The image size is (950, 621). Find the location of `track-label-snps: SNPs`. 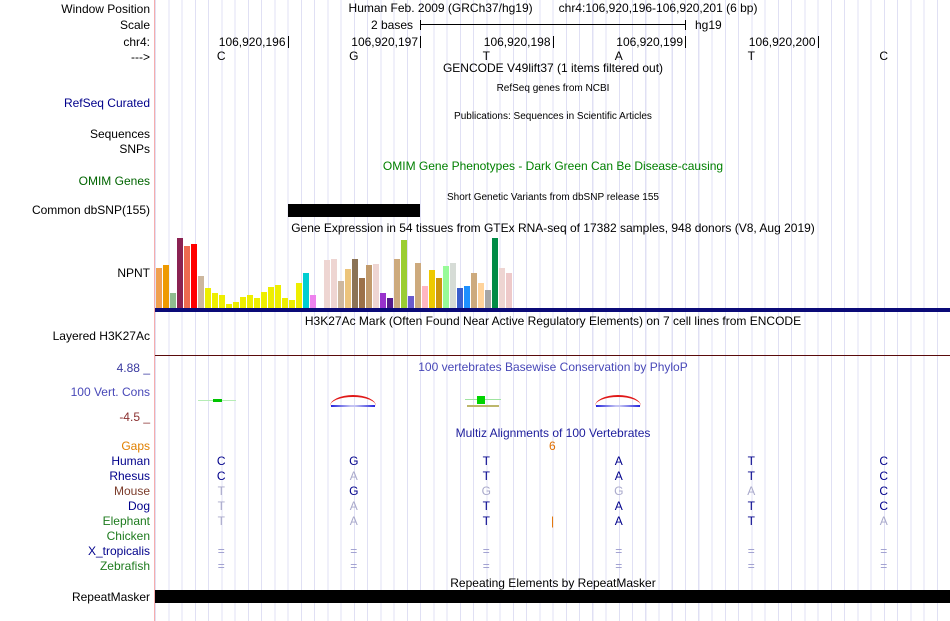

track-label-snps: SNPs is located at coordinates (134, 149).